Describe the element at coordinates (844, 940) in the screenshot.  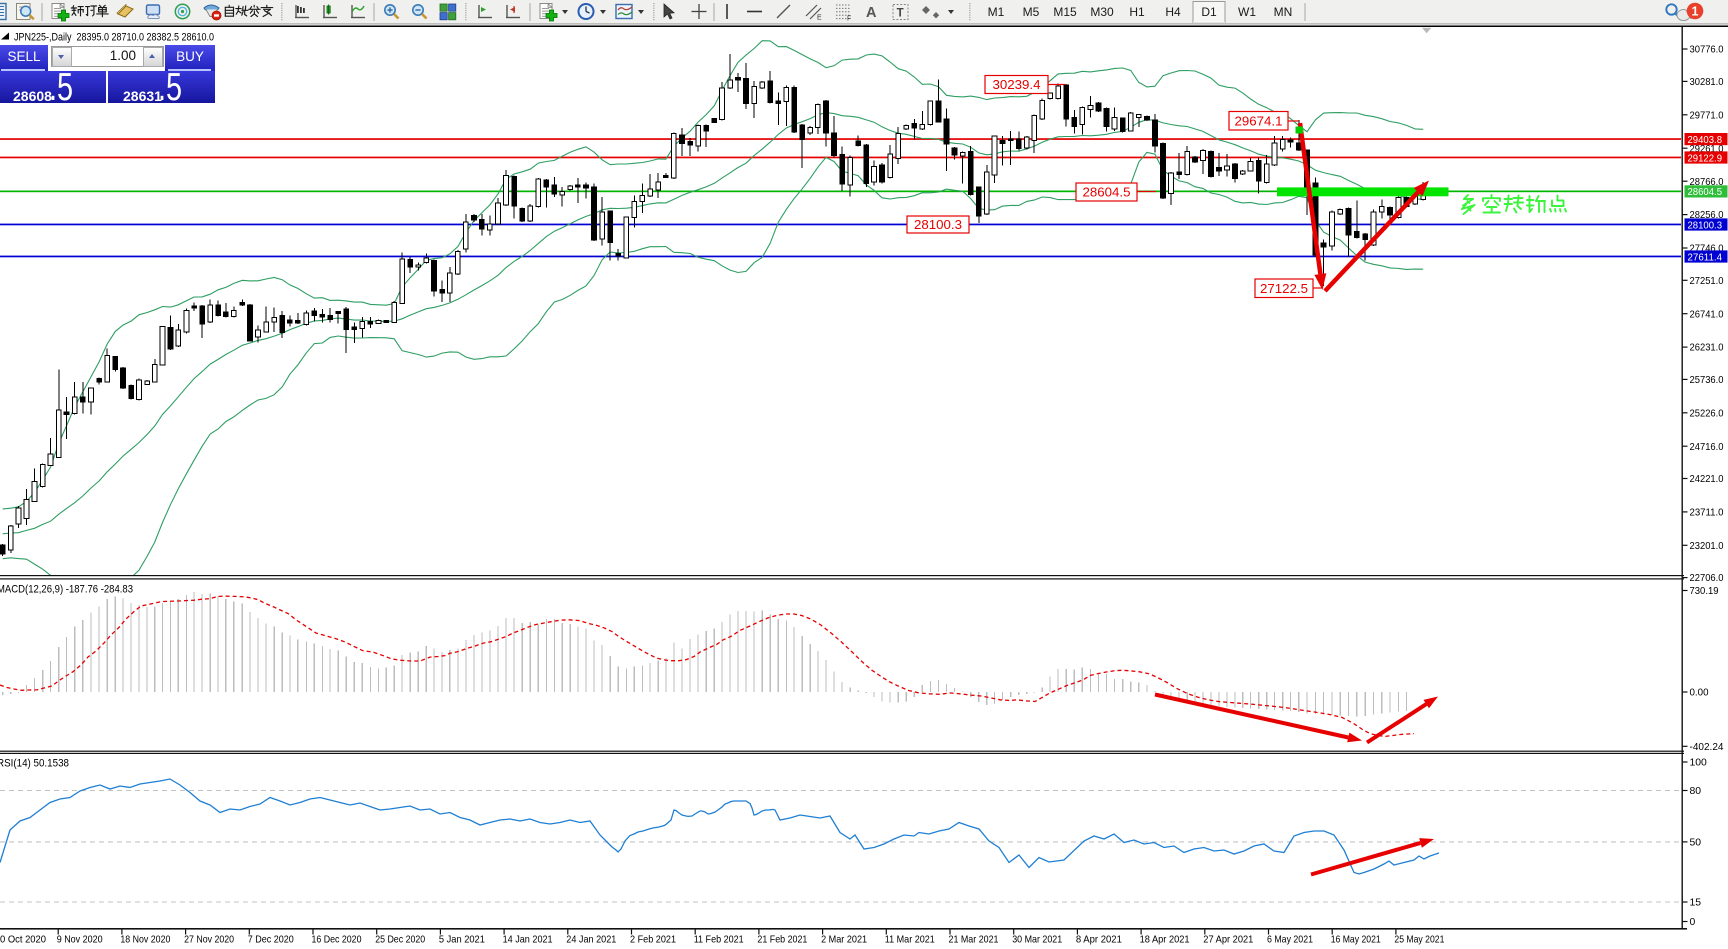
I see `svg-text: 2 Mar 2021` at that location.